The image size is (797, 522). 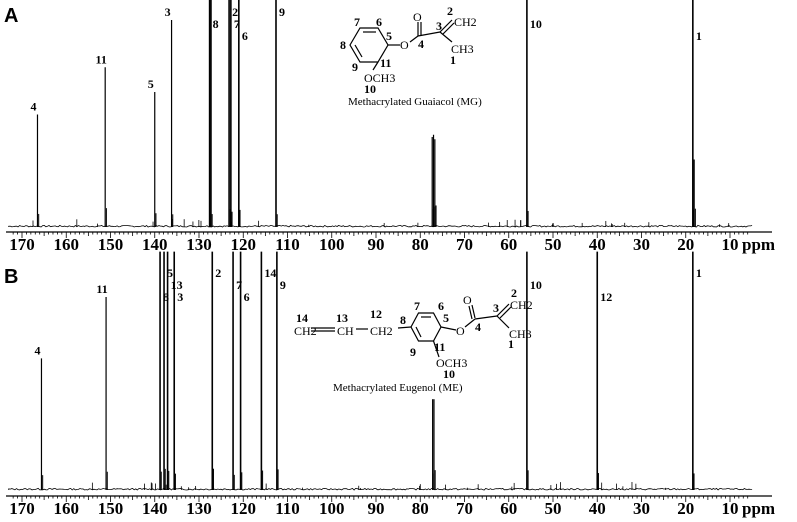 I want to click on peak-label: 1, so click(x=699, y=36).